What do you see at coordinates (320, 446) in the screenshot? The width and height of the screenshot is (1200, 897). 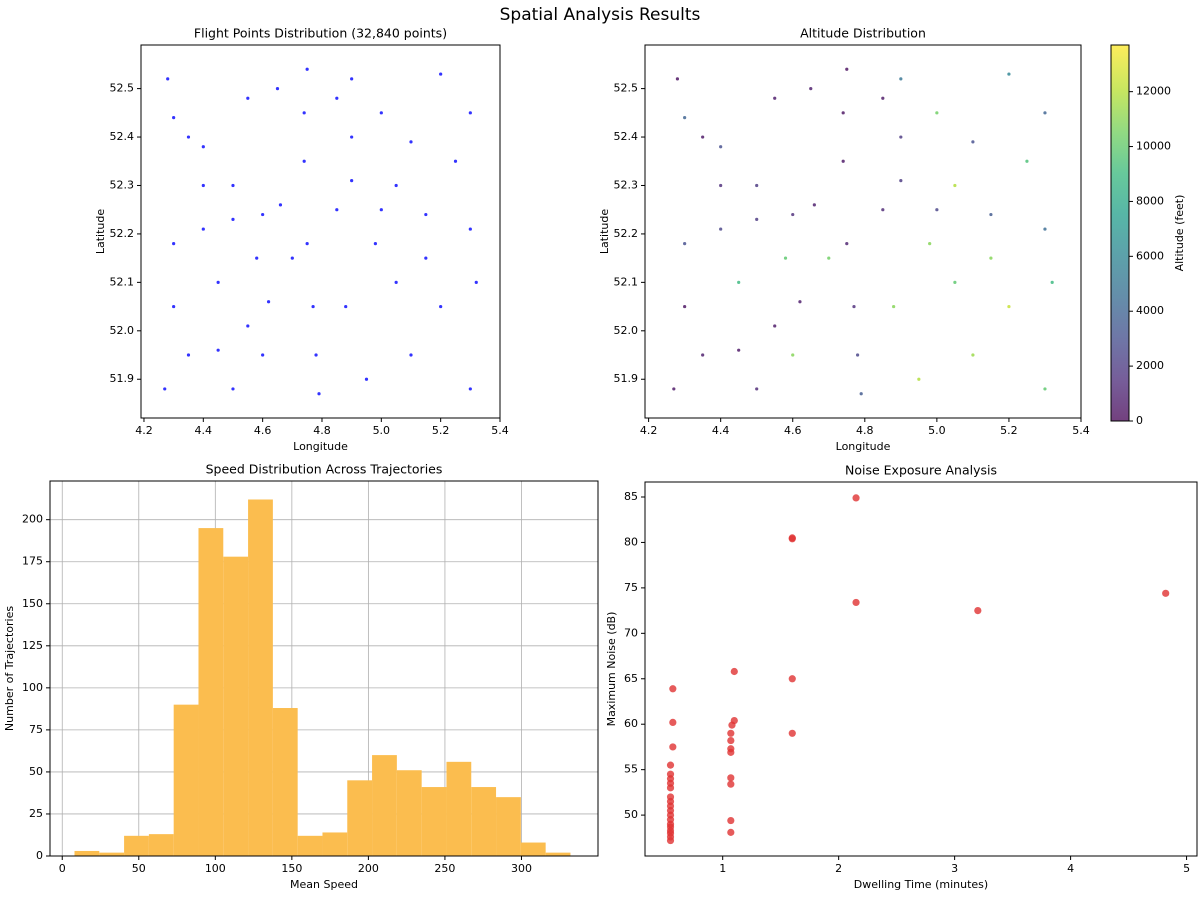 I see `x-axis-label: Longitude` at bounding box center [320, 446].